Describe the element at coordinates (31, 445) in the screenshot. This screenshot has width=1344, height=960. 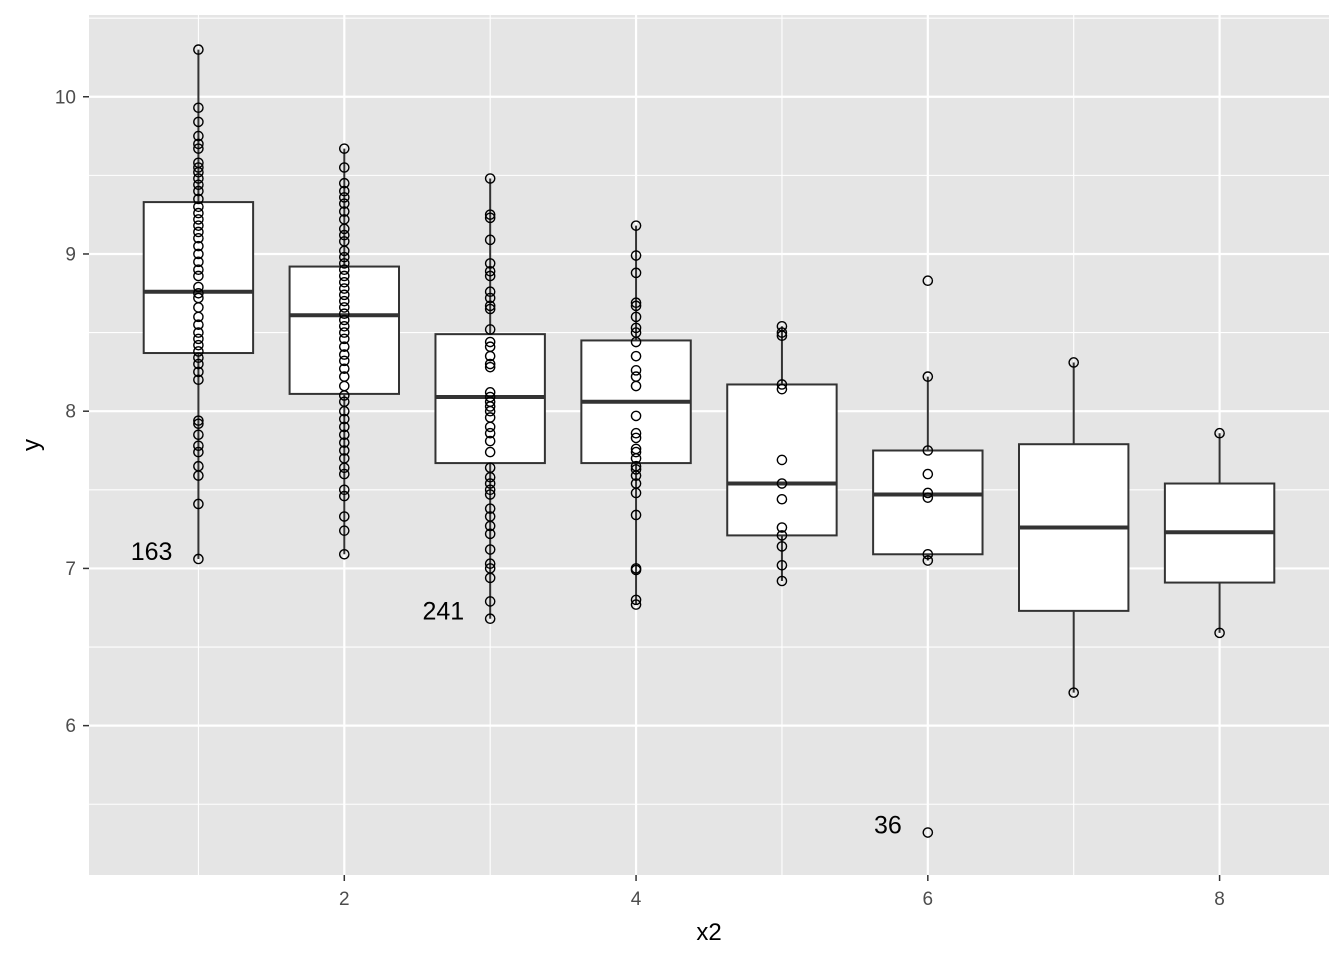
I see `y-axis-title: y` at that location.